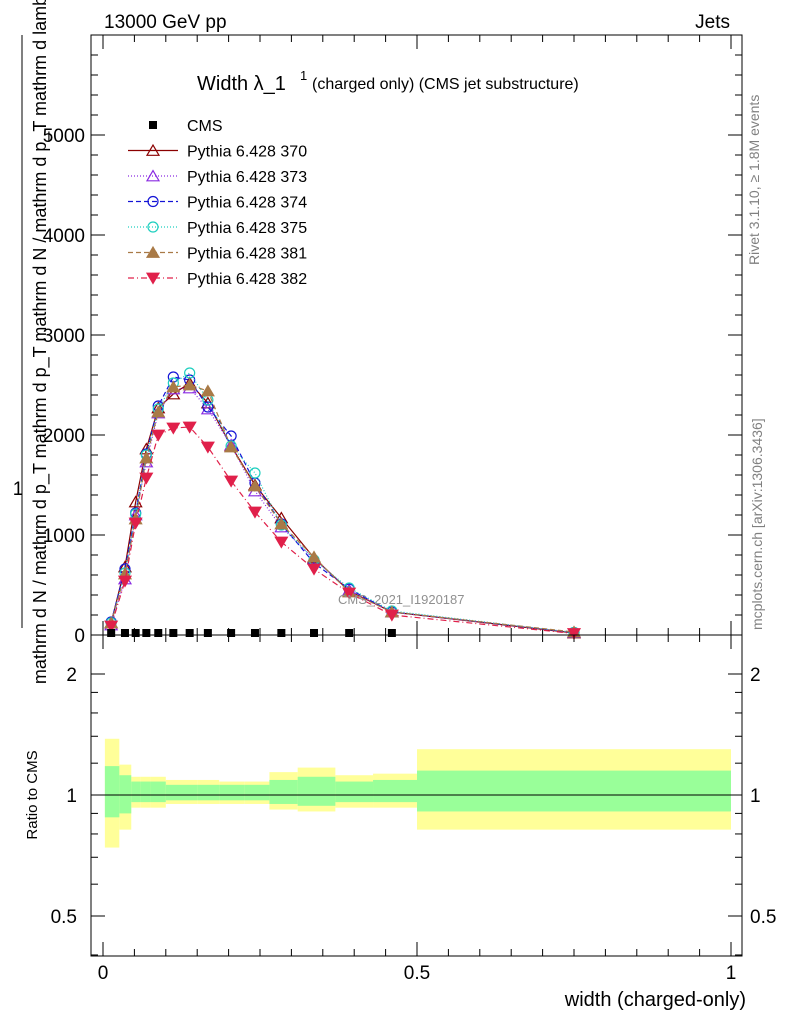  I want to click on y-tick-label: 1000, so click(64, 536).